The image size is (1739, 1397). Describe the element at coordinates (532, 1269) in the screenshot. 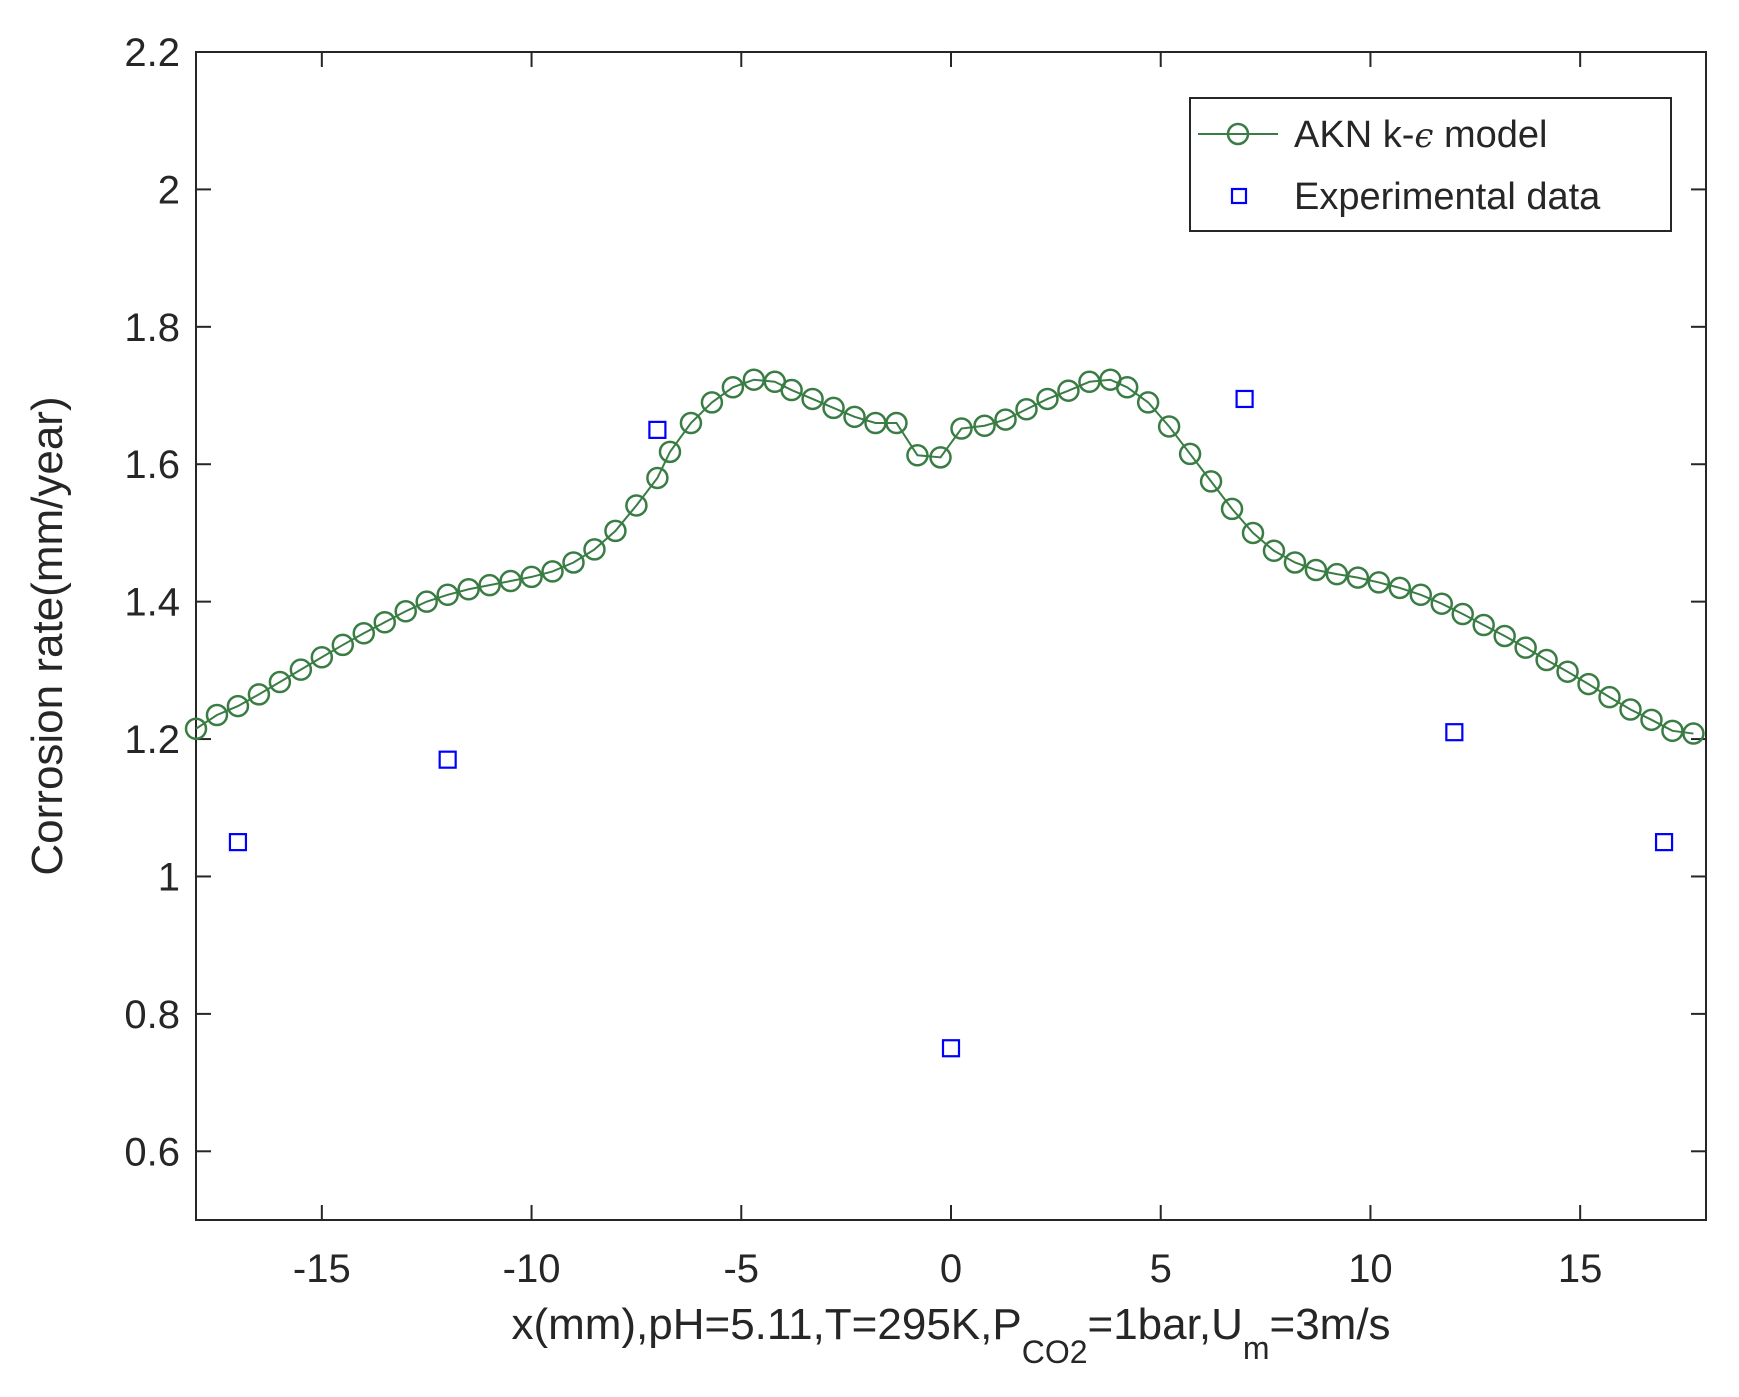

I see `x-tick-label: -10` at that location.